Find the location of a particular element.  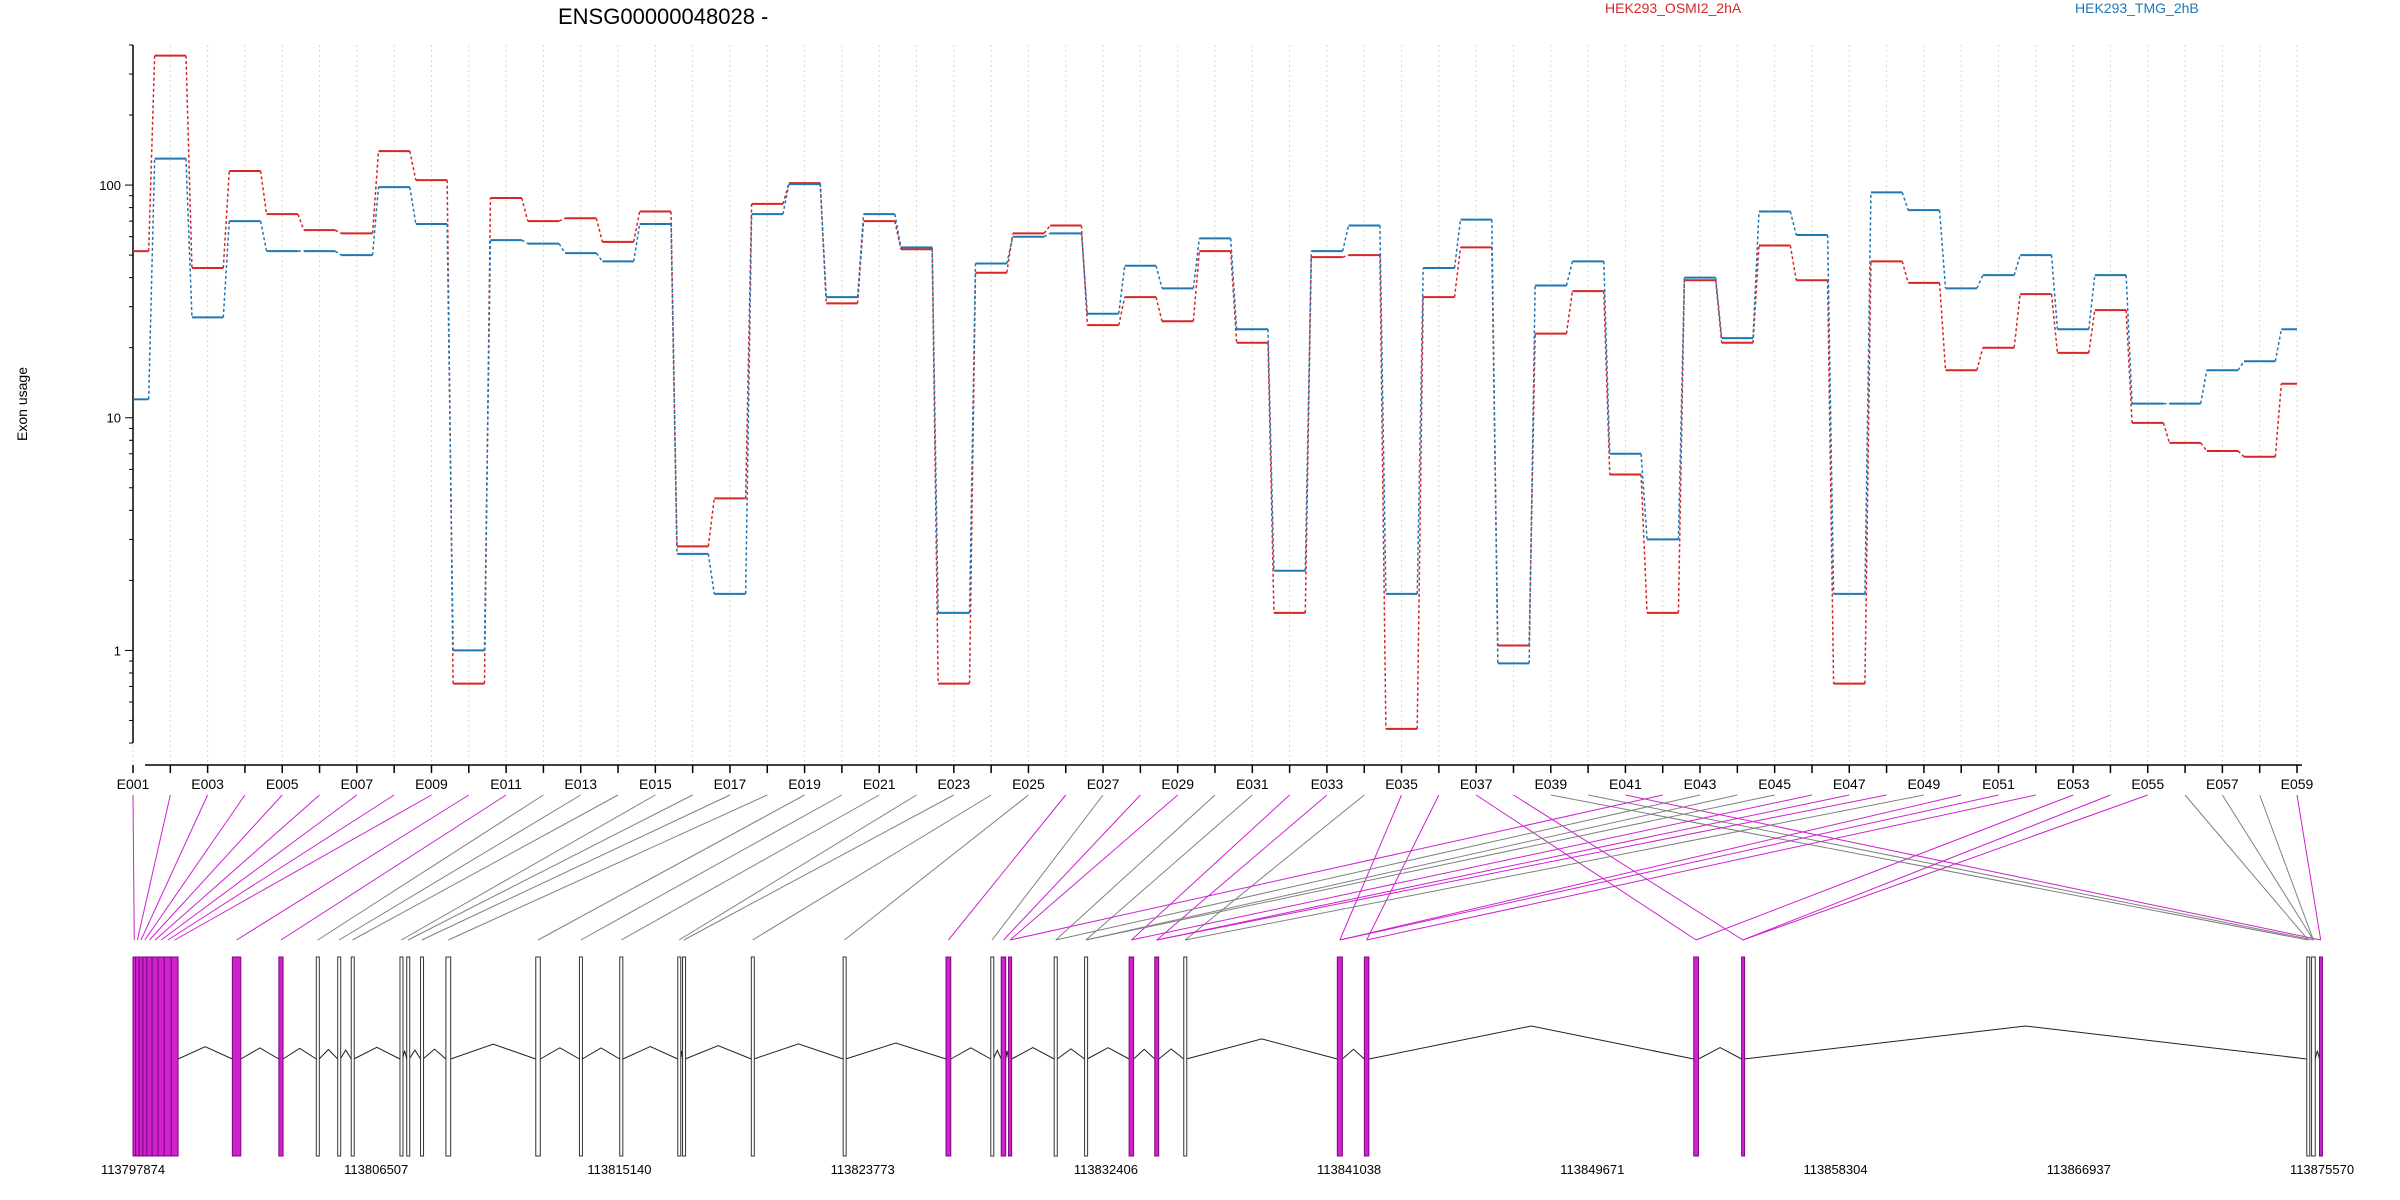

y-axis: 1 10 100 is located at coordinates (116, 394).